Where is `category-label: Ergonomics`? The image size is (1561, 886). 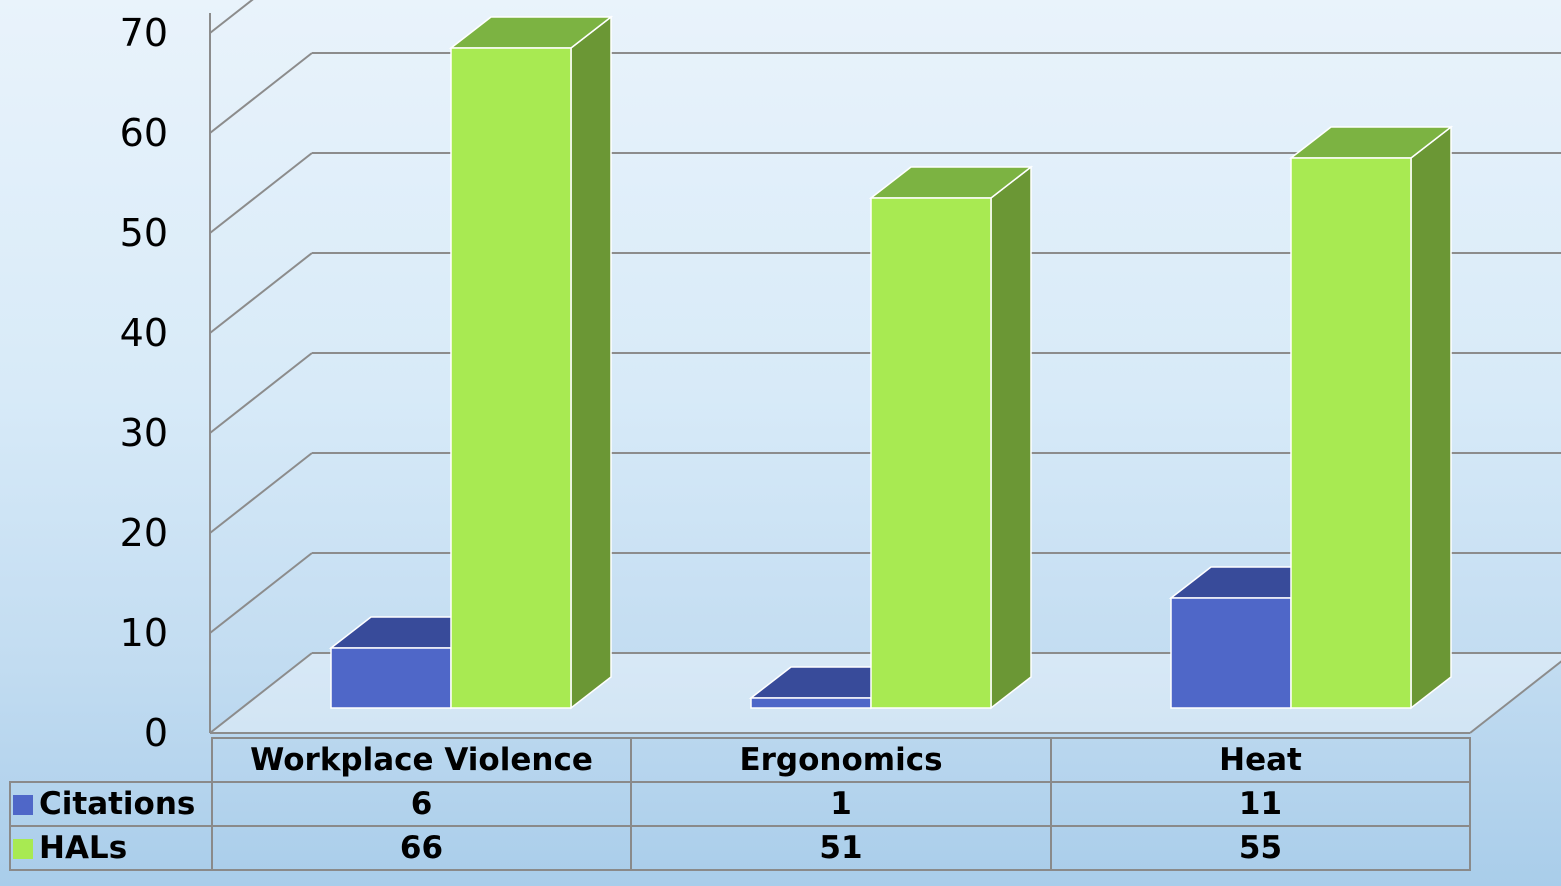 category-label: Ergonomics is located at coordinates (841, 760).